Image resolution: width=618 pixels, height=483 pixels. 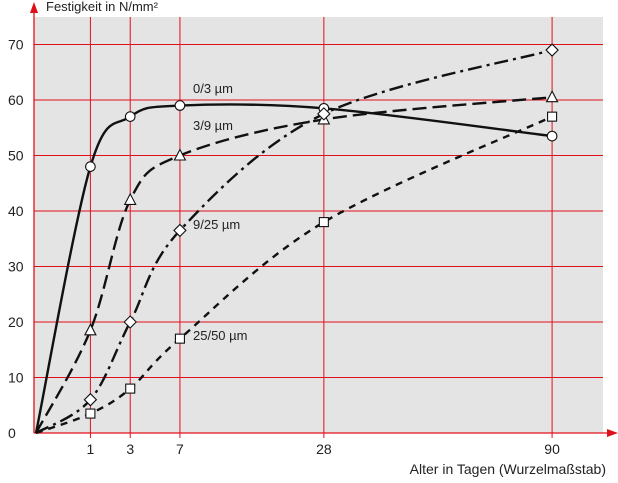 What do you see at coordinates (102, 7) in the screenshot?
I see `y-axis-label: Festigkeit in N/mm²` at bounding box center [102, 7].